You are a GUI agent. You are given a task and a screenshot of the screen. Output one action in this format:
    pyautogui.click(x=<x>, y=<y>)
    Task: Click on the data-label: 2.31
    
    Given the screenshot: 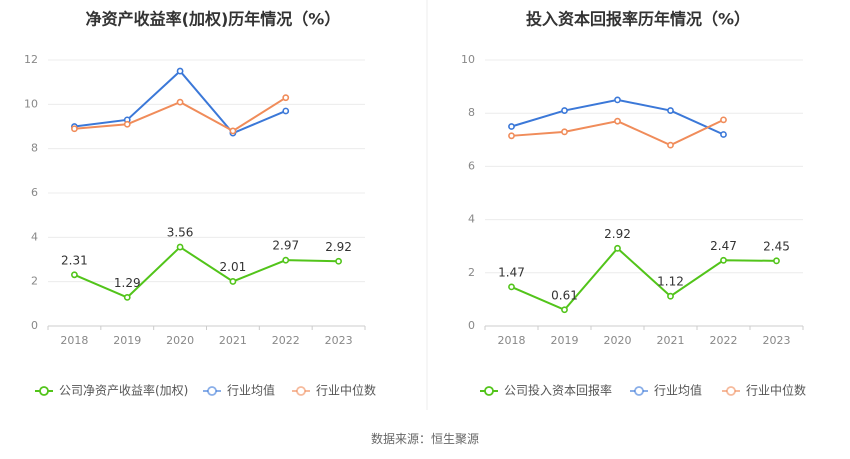 What is the action you would take?
    pyautogui.click(x=74, y=260)
    